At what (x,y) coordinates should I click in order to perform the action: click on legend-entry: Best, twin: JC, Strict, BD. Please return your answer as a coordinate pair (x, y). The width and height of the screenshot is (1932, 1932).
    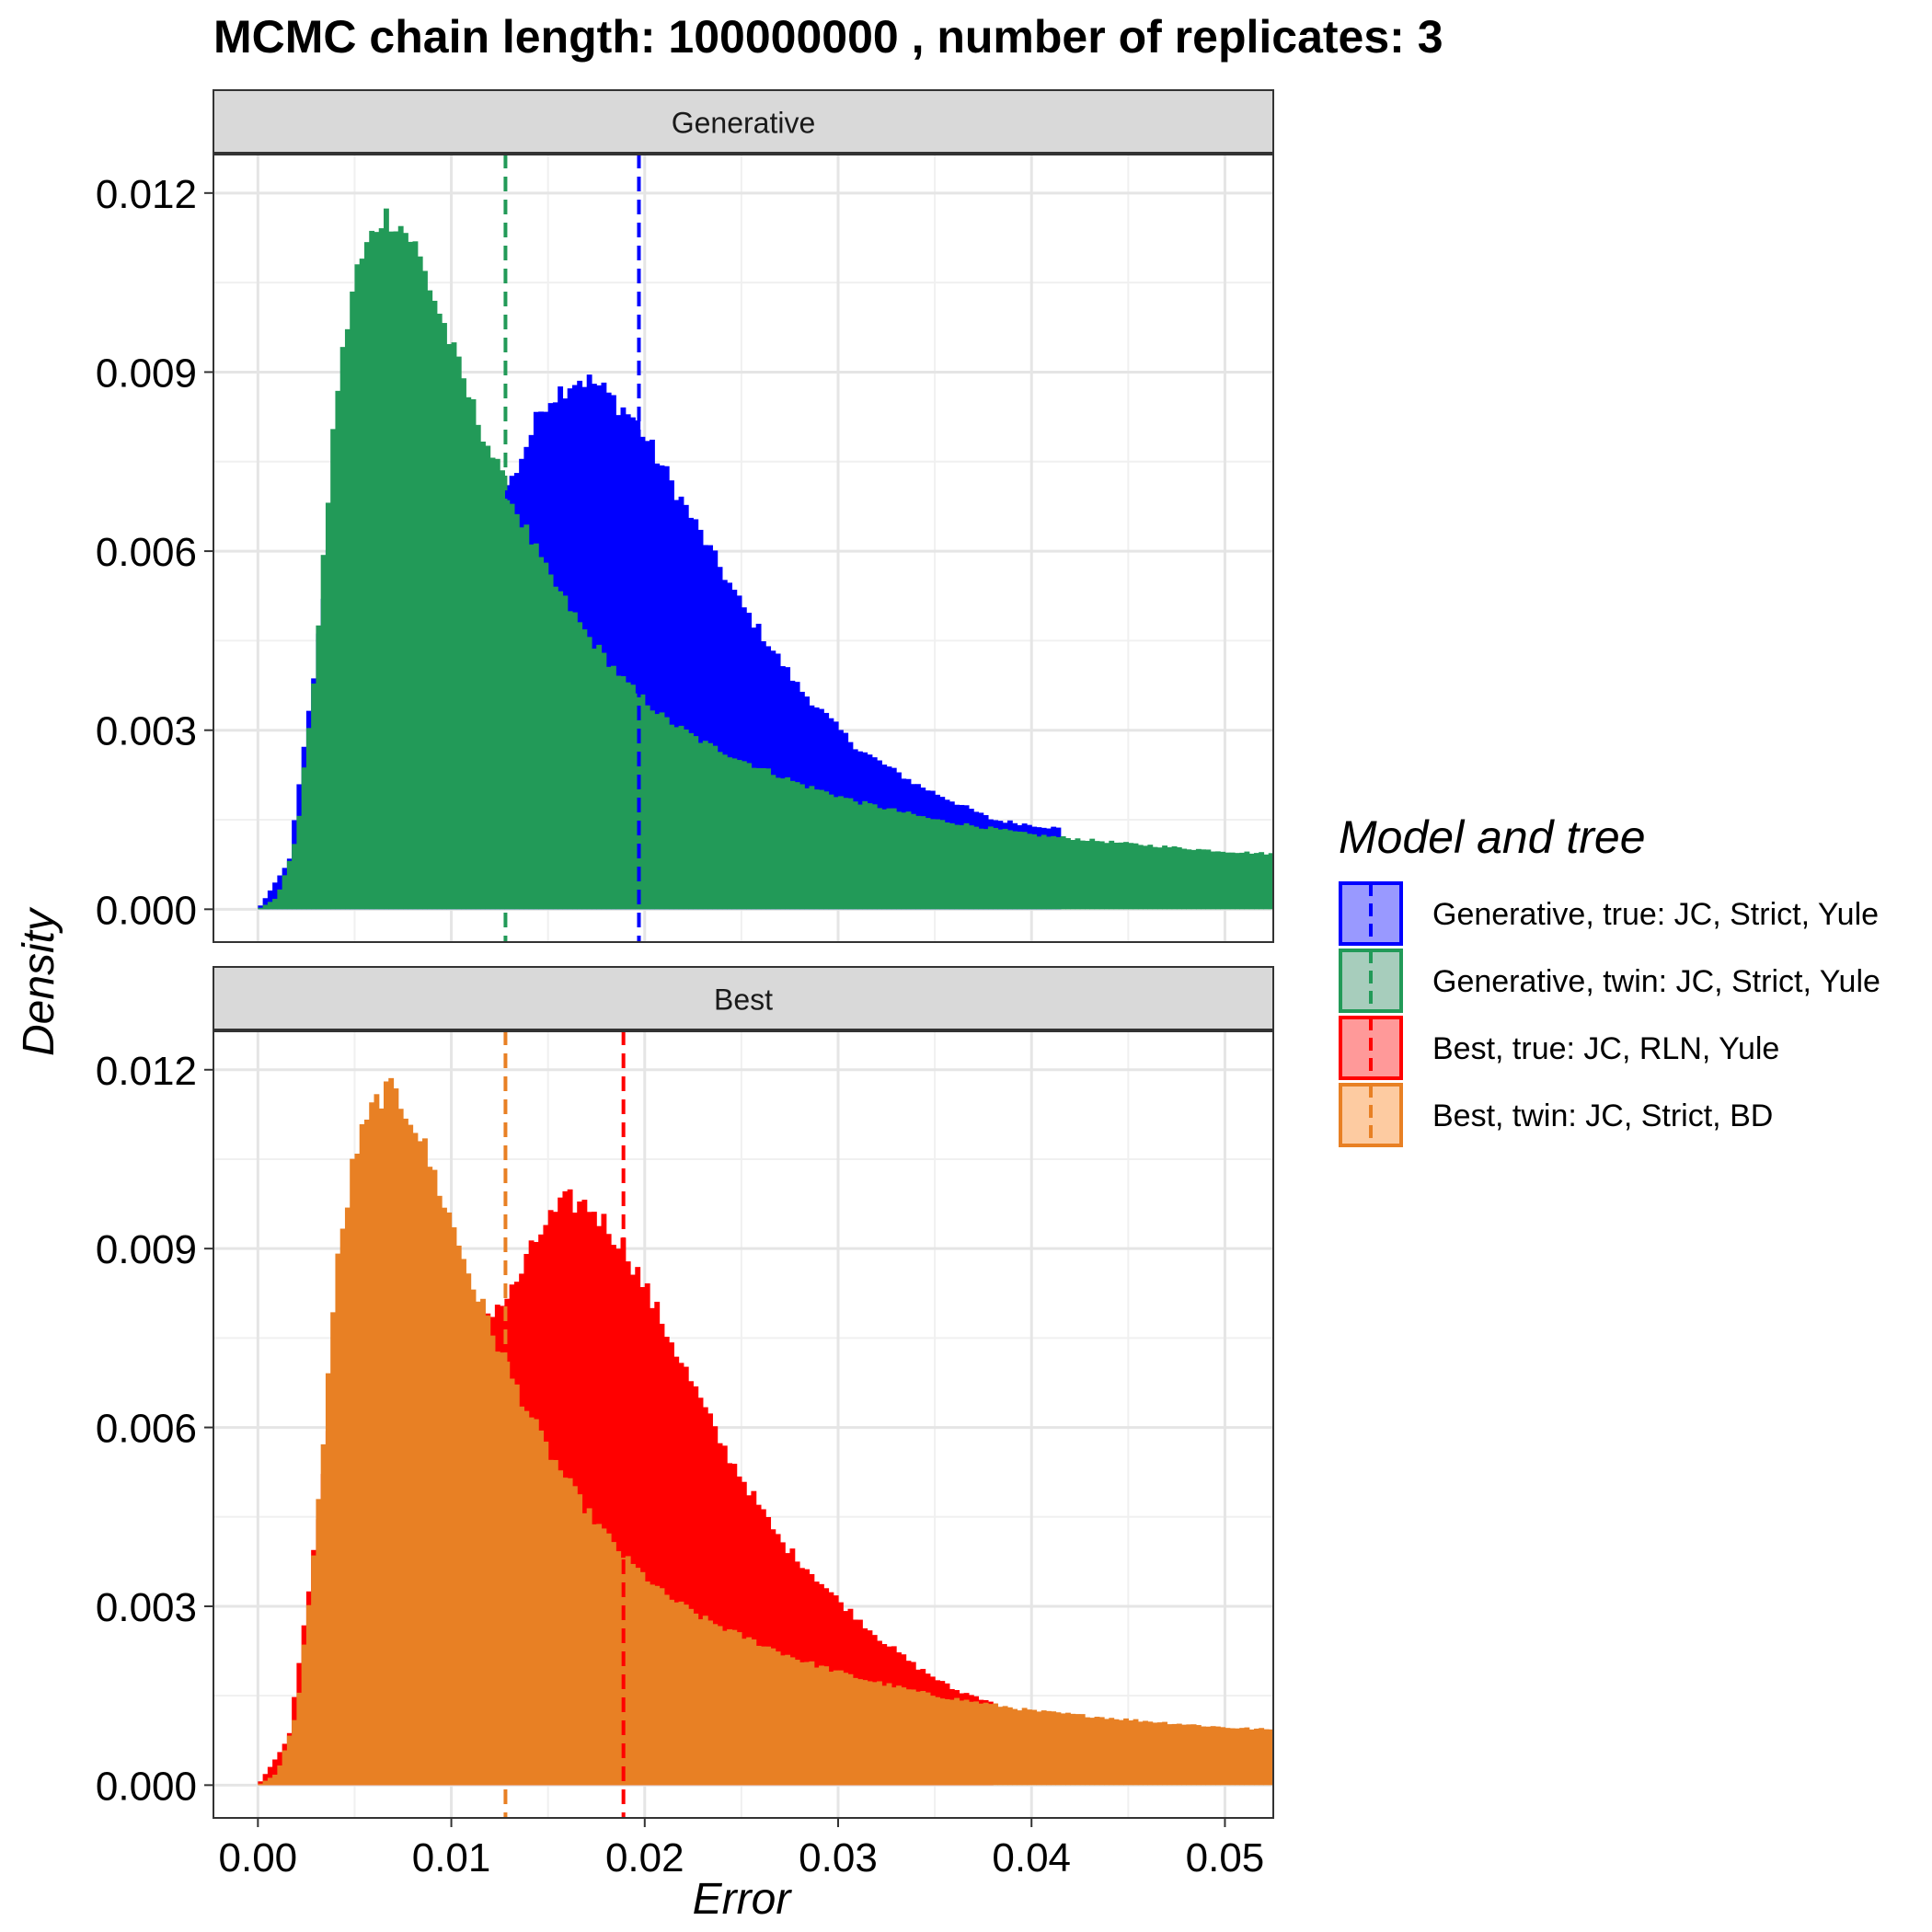
    Looking at the image, I should click on (1556, 1115).